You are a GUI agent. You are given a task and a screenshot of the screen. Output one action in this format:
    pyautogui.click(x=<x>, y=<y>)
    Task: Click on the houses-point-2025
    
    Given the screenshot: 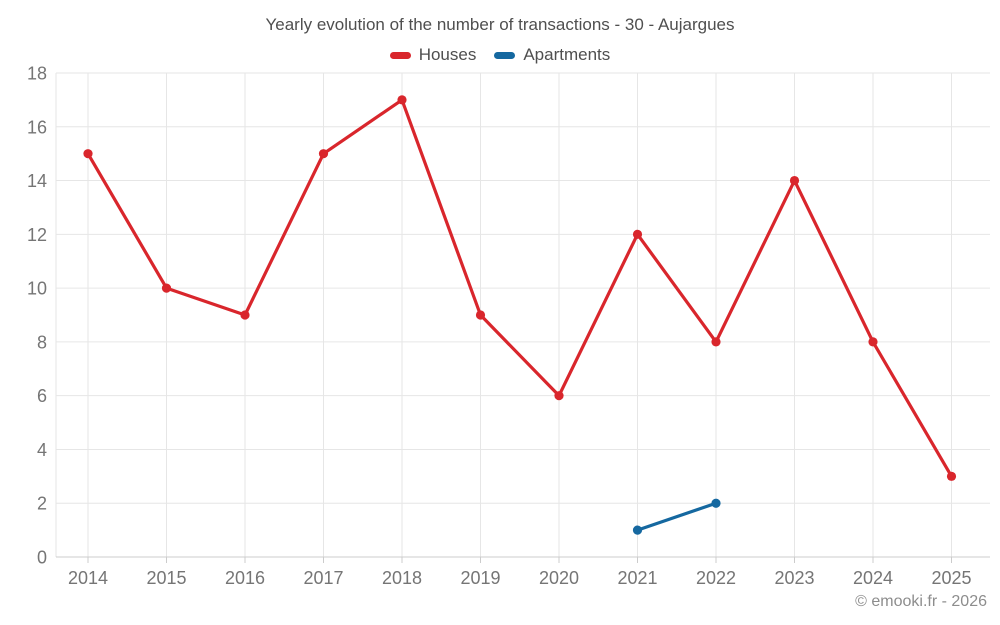 What is the action you would take?
    pyautogui.click(x=951, y=476)
    